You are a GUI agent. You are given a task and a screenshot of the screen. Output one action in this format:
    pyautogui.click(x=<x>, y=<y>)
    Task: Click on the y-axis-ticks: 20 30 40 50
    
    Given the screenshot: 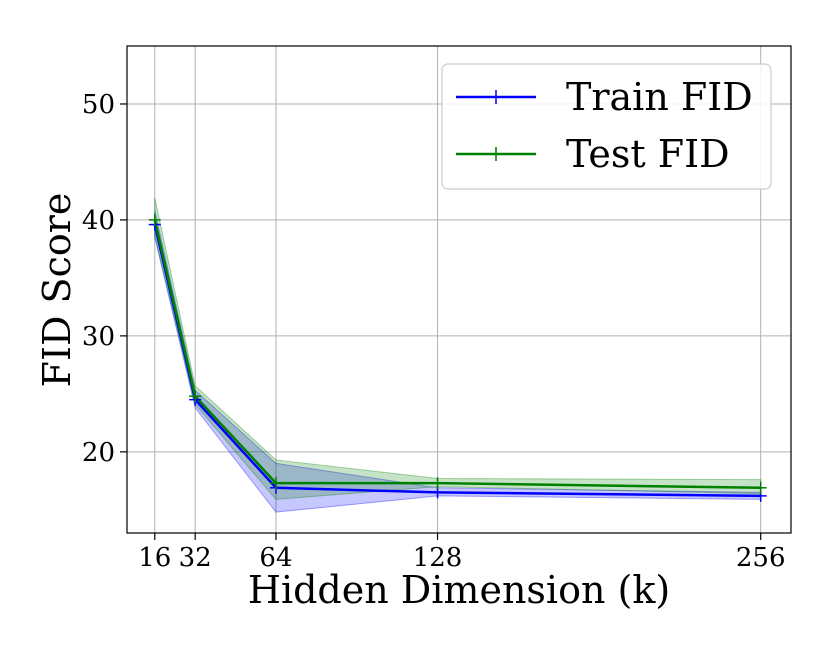 What is the action you would take?
    pyautogui.click(x=104, y=279)
    